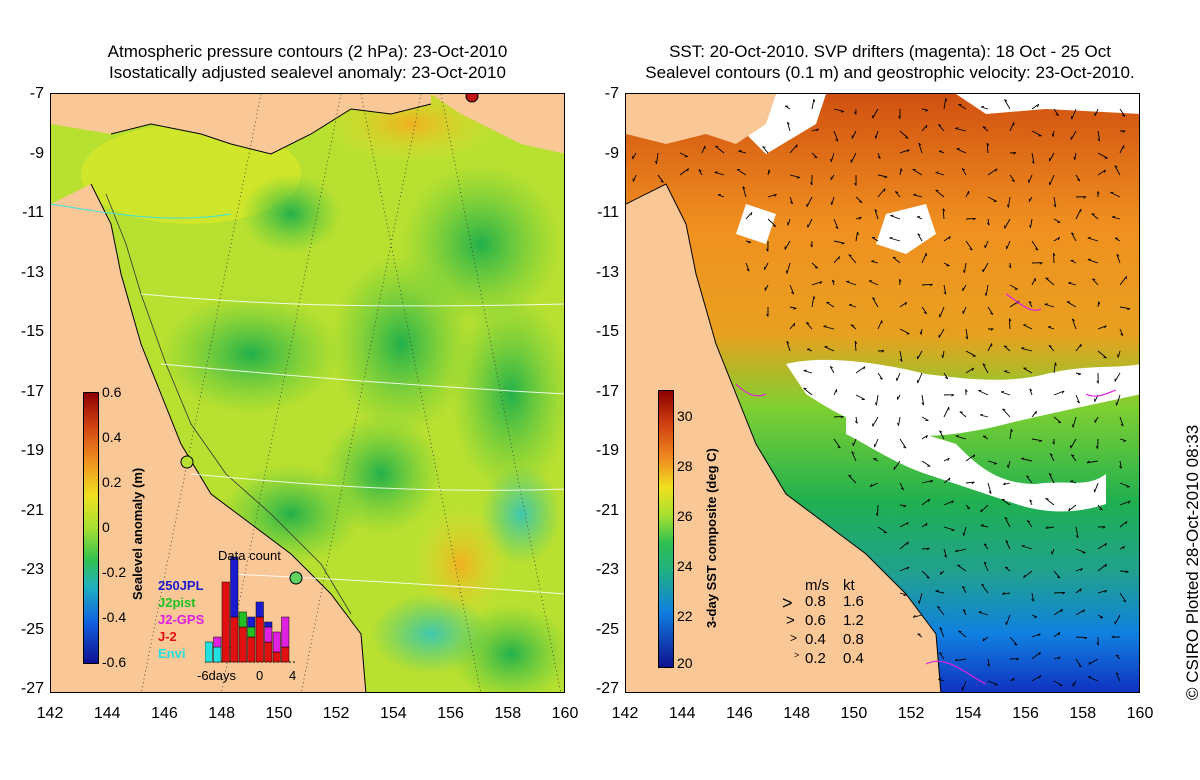 Image resolution: width=1200 pixels, height=780 pixels. Describe the element at coordinates (1025, 713) in the screenshot. I see `x-tick-label-right: 156` at that location.